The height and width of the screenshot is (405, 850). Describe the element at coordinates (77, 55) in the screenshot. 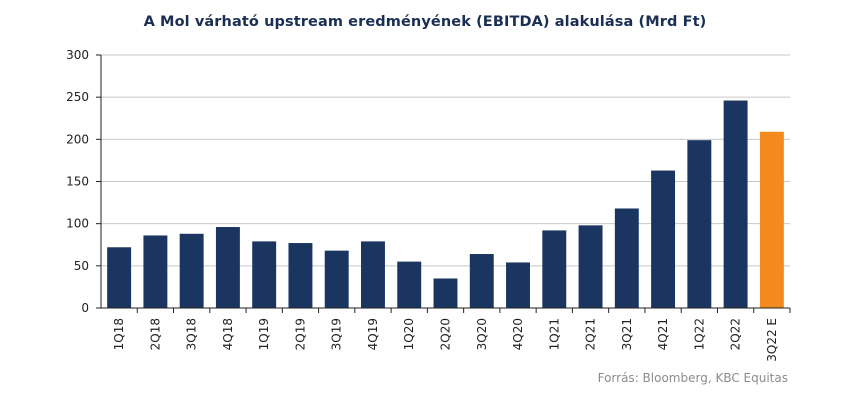

I see `y-tick-label: 300` at that location.